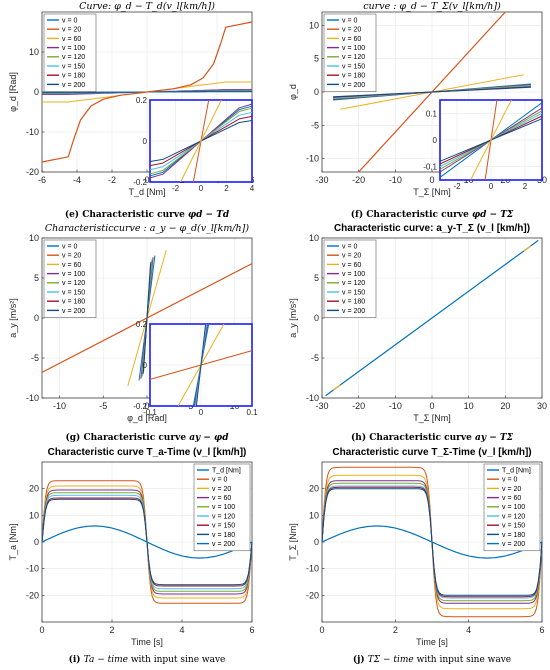 The height and width of the screenshot is (670, 550). I want to click on caption-letter: (j), so click(360, 659).